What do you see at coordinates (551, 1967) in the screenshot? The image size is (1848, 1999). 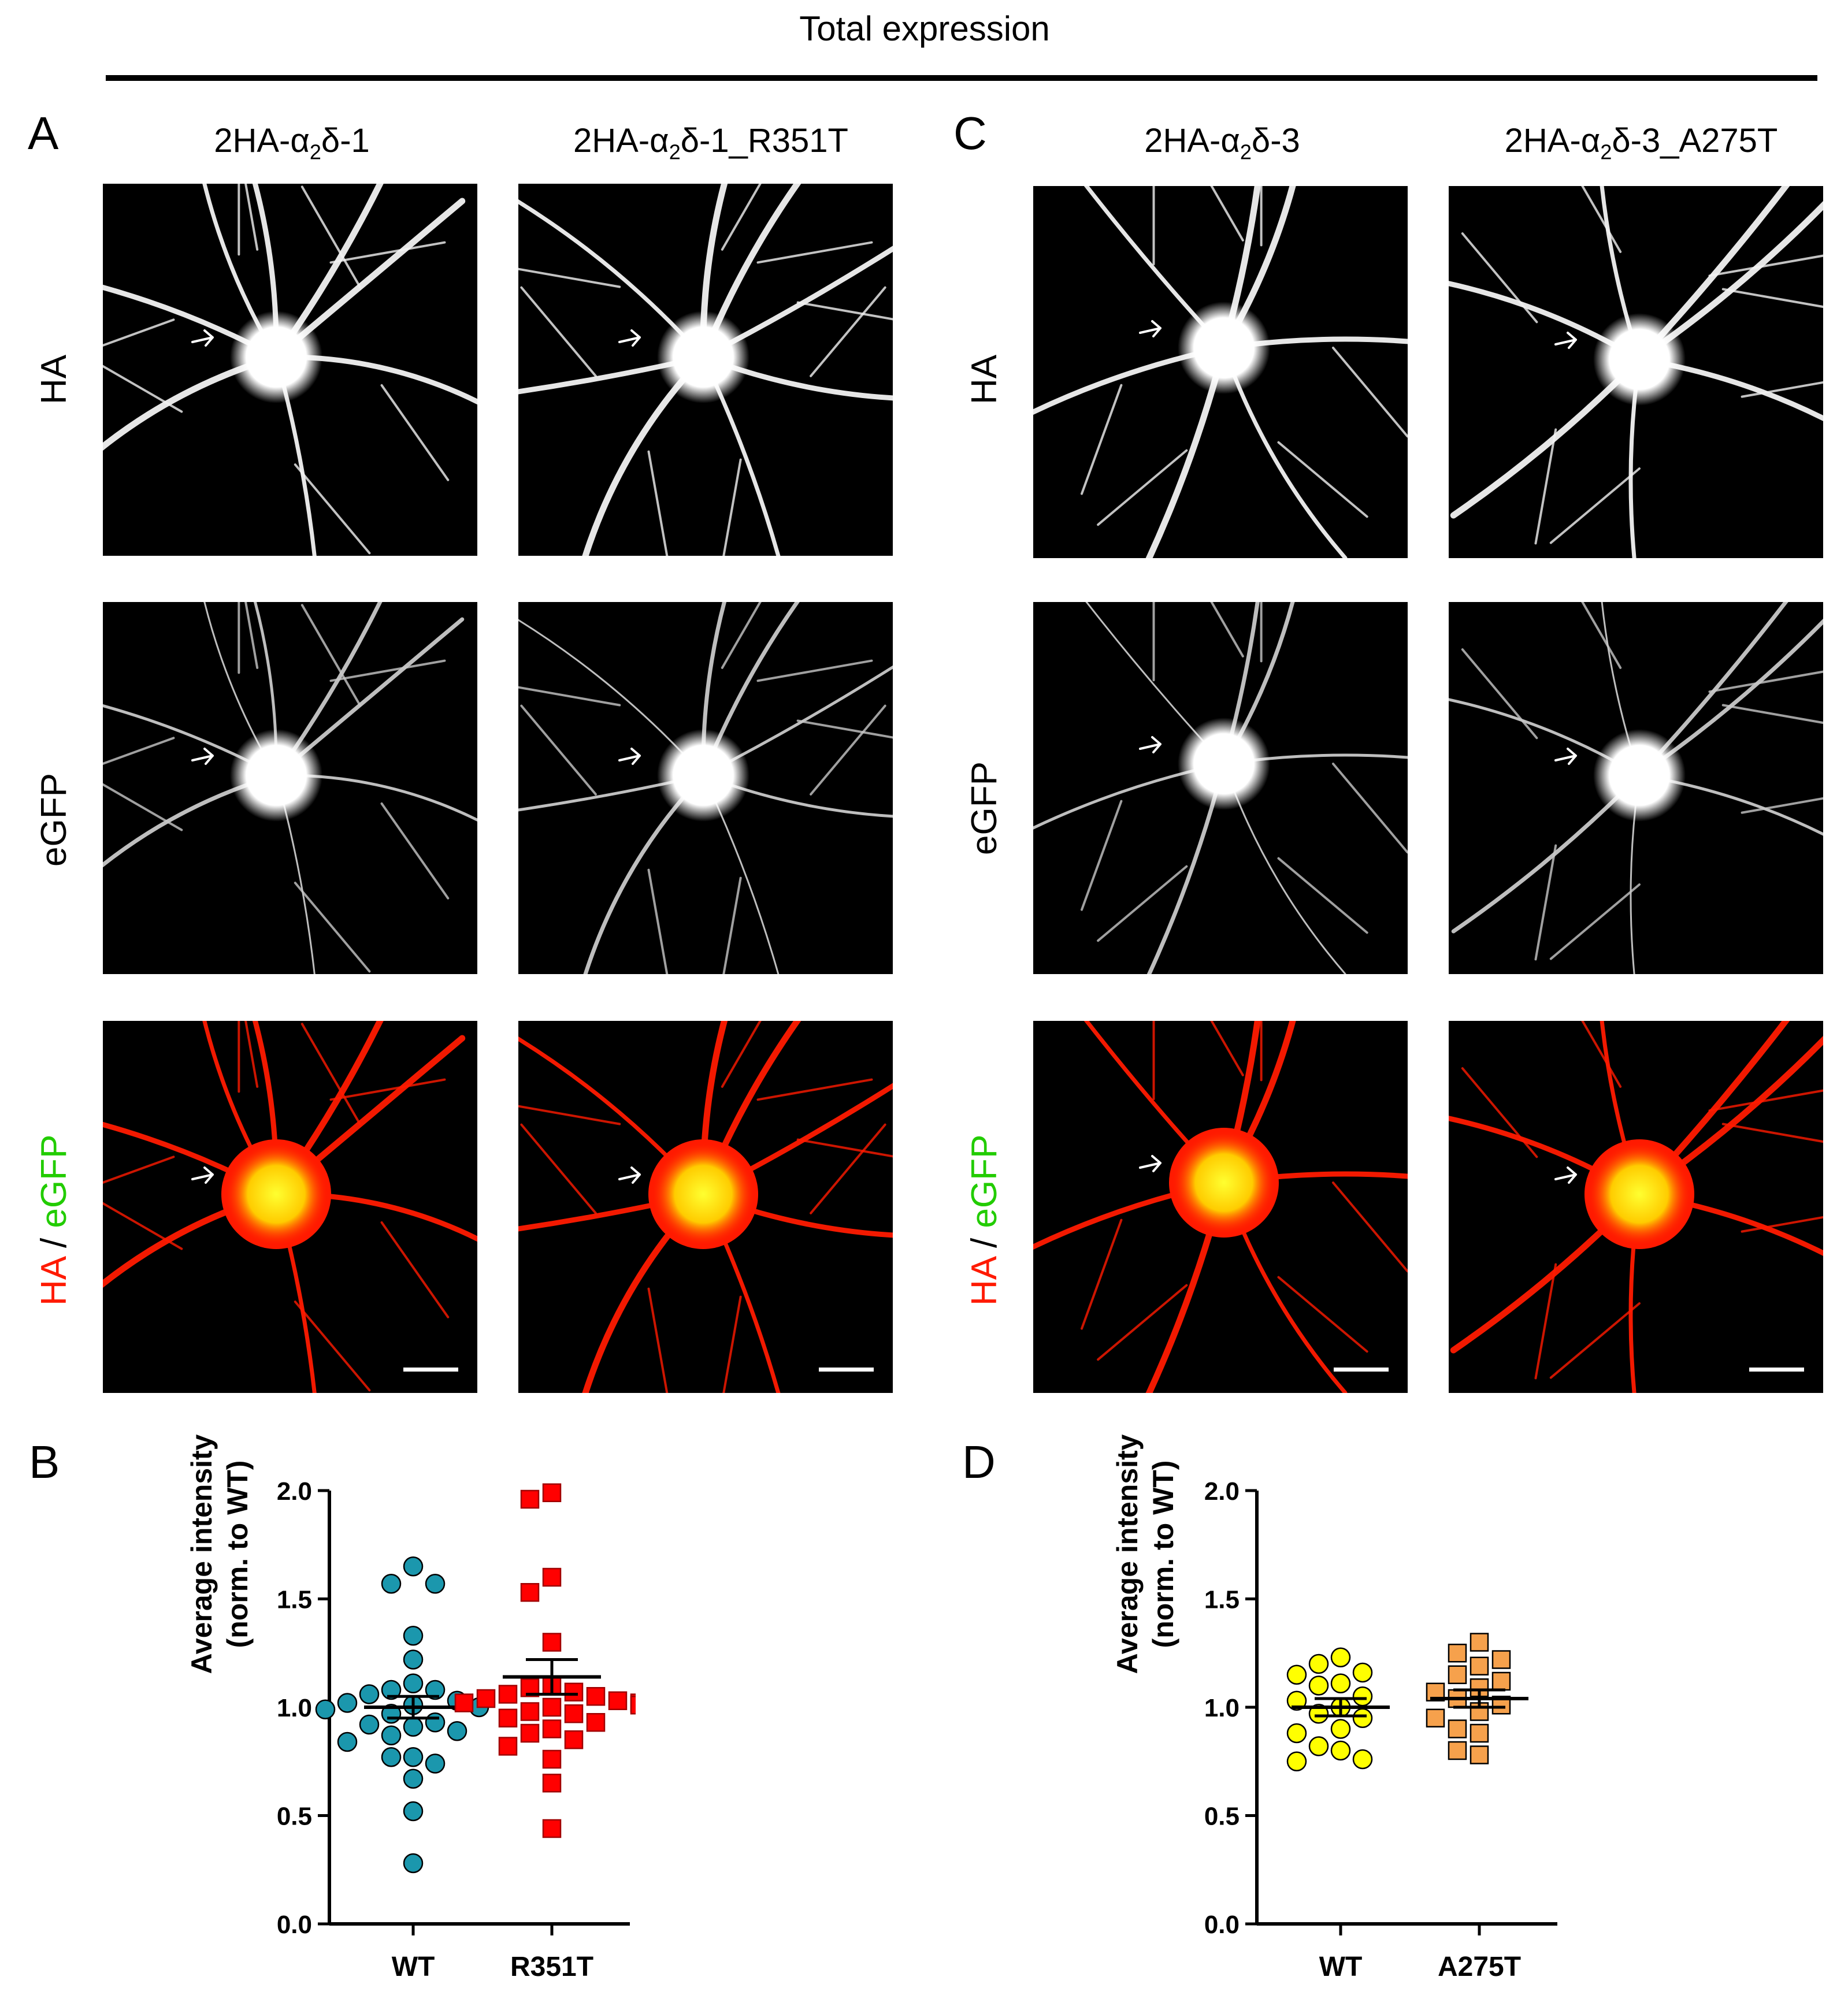 I see `x-tick-label-r351t: R351T` at bounding box center [551, 1967].